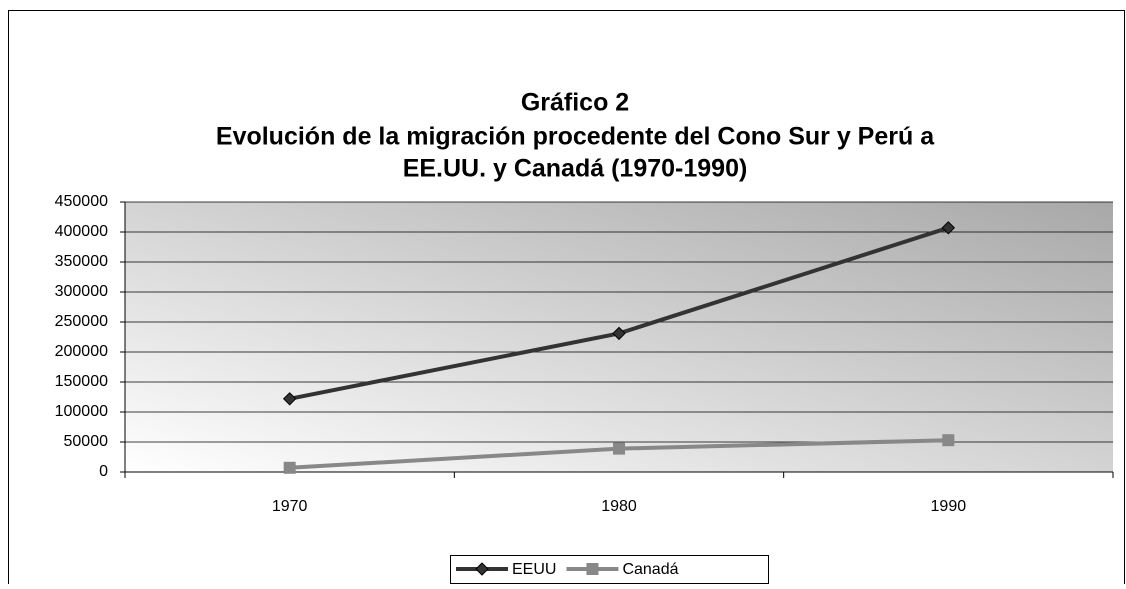 The height and width of the screenshot is (589, 1126). I want to click on legend-label: EEUU, so click(534, 569).